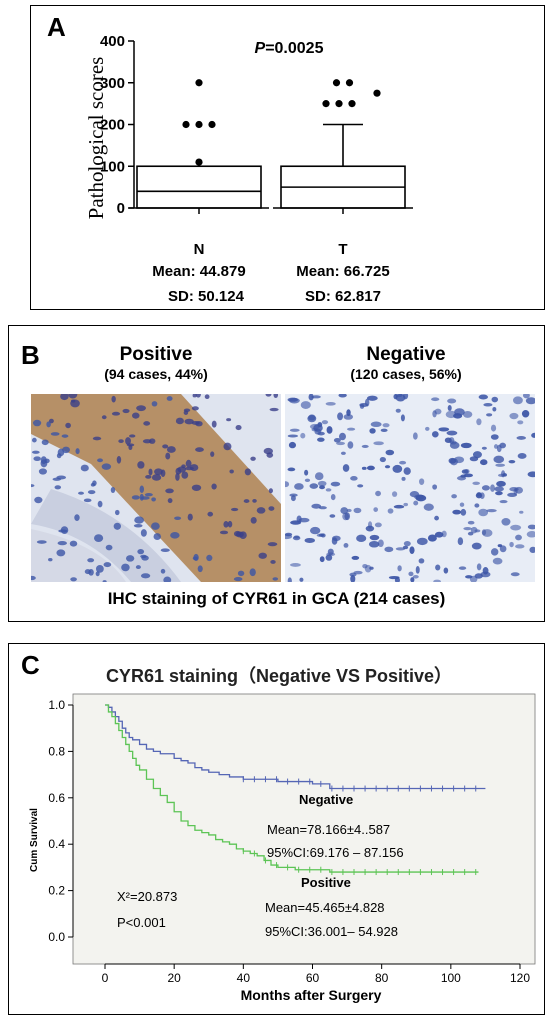 This screenshot has height=1020, width=550. I want to click on y-axis-label: Cum Survival, so click(34, 840).